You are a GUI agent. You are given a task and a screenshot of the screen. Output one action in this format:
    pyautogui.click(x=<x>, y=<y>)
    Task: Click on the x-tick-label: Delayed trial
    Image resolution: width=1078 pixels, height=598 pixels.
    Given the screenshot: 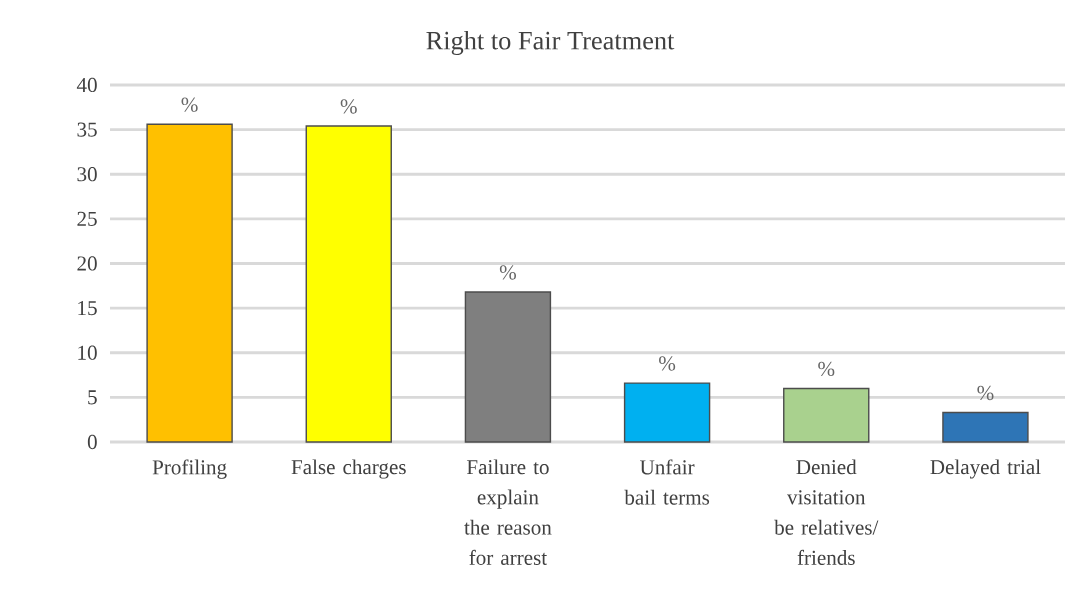 What is the action you would take?
    pyautogui.click(x=985, y=469)
    